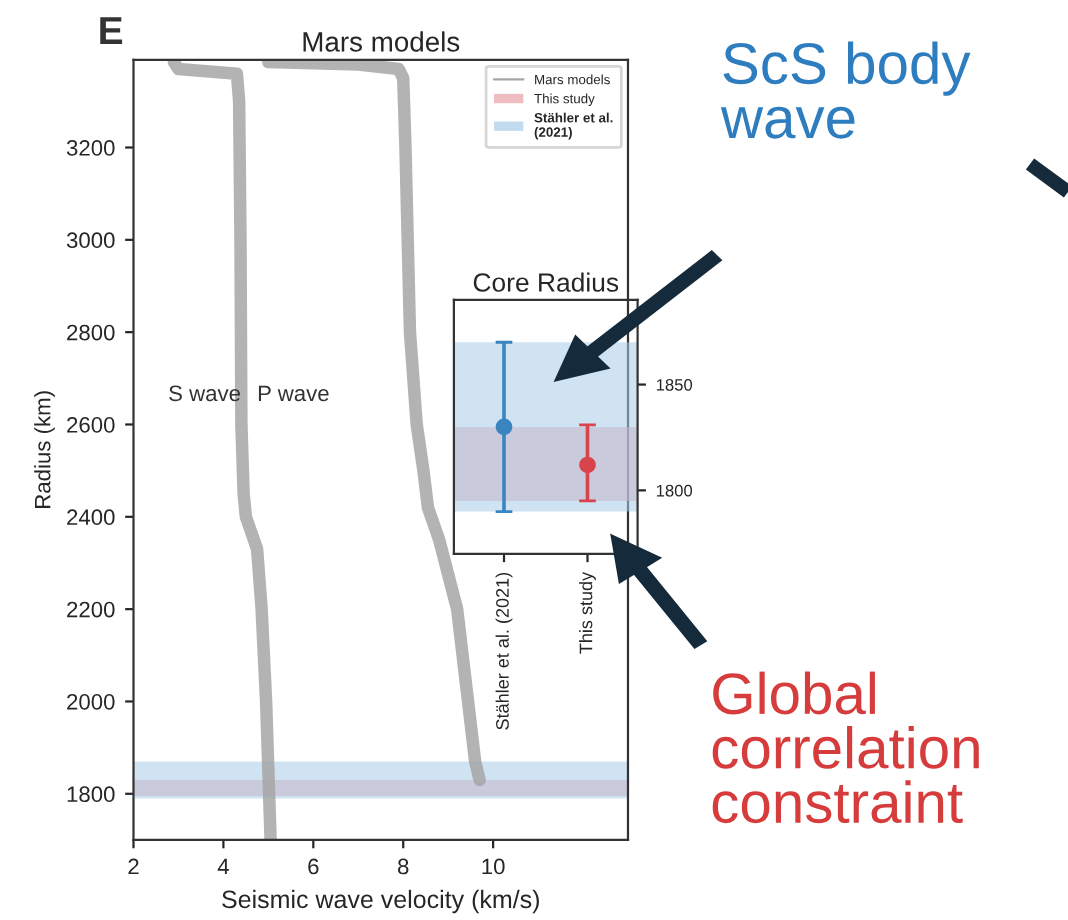  What do you see at coordinates (44, 449) in the screenshot?
I see `y-axis-title: Radius (km)` at bounding box center [44, 449].